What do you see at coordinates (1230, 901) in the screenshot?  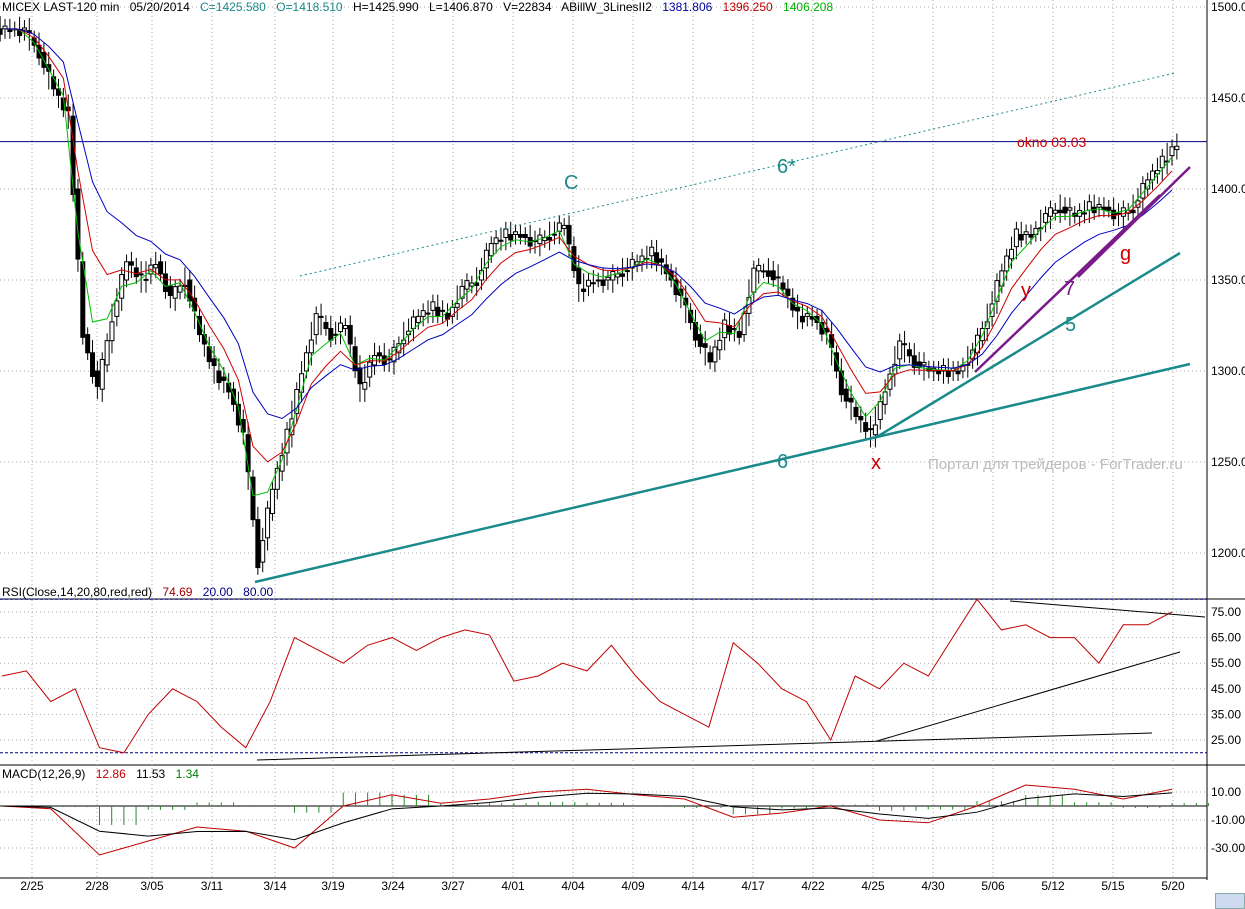 I see `scrollbar` at bounding box center [1230, 901].